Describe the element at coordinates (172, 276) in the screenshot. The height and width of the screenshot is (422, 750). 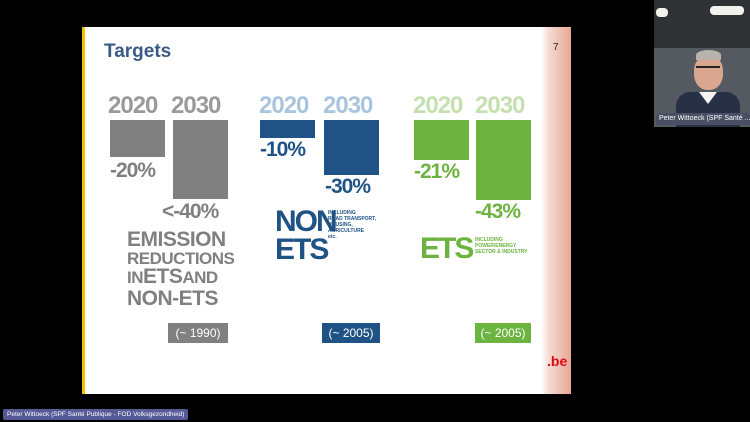
I see `group-total-label-line-3: INETSAND` at that location.